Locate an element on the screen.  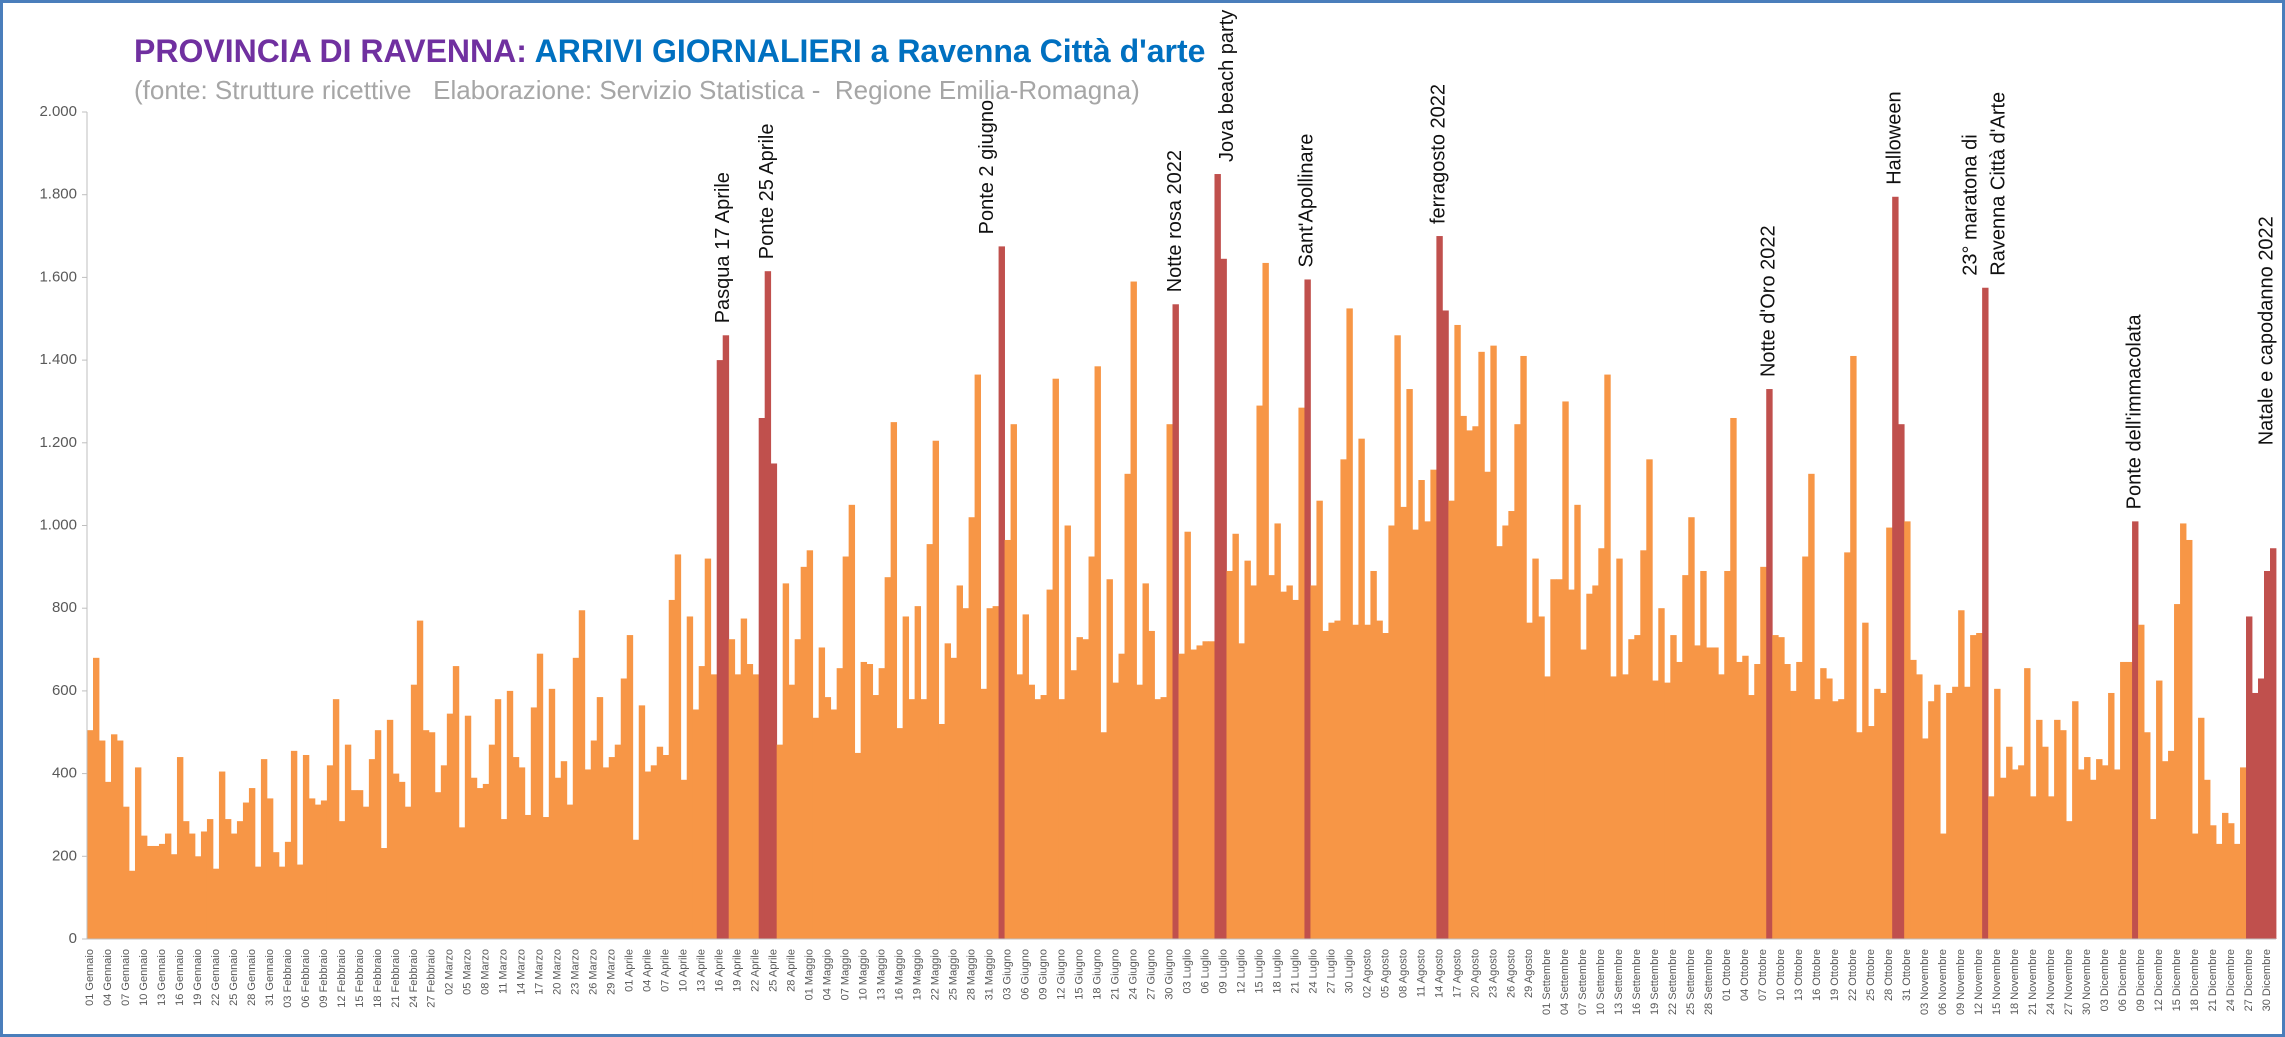
y-tick-label: 0 is located at coordinates (73, 938).